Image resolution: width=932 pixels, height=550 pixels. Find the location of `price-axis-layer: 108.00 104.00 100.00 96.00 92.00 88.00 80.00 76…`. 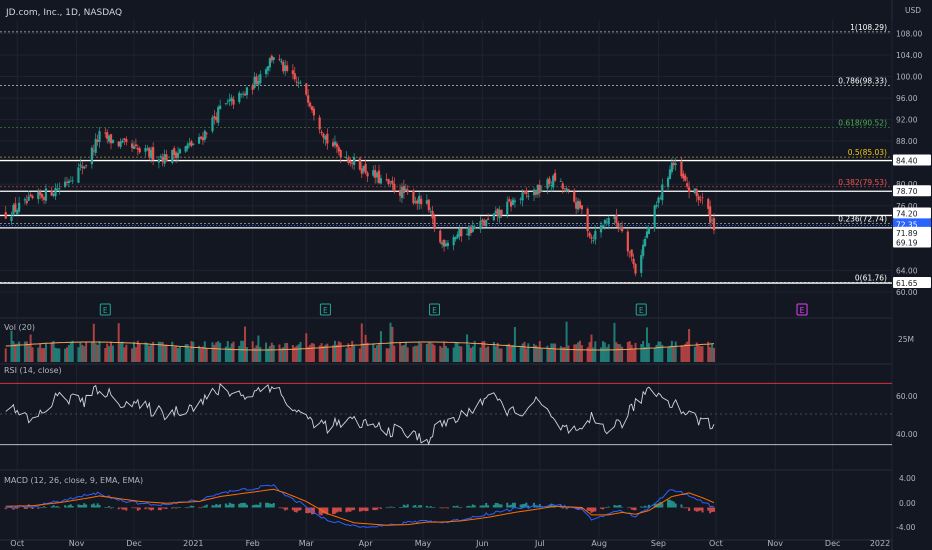

price-axis-layer: 108.00 104.00 100.00 96.00 92.00 88.00 80.00 76… is located at coordinates (912, 163).